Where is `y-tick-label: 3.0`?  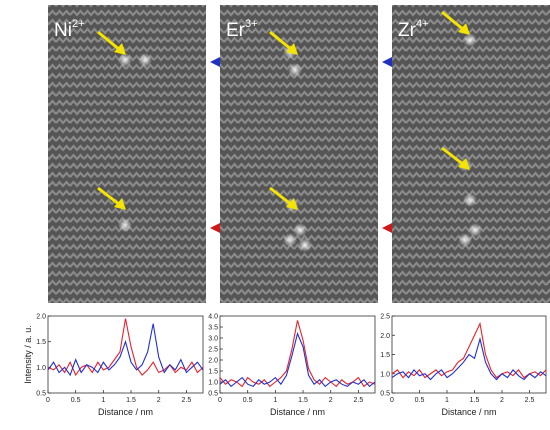
y-tick-label: 3.0 is located at coordinates (213, 339).